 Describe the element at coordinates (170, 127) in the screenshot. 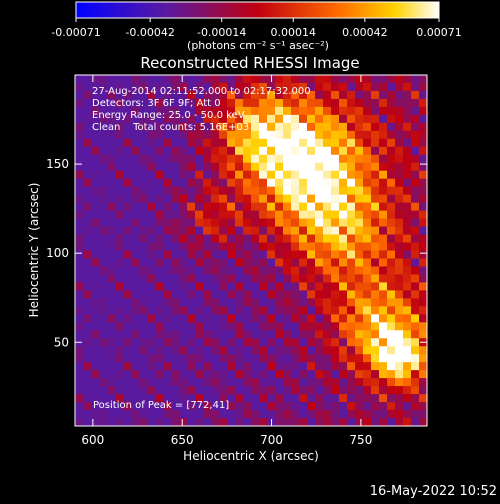

I see `annotation-clean: Clean Total counts: 5.16E+03` at that location.